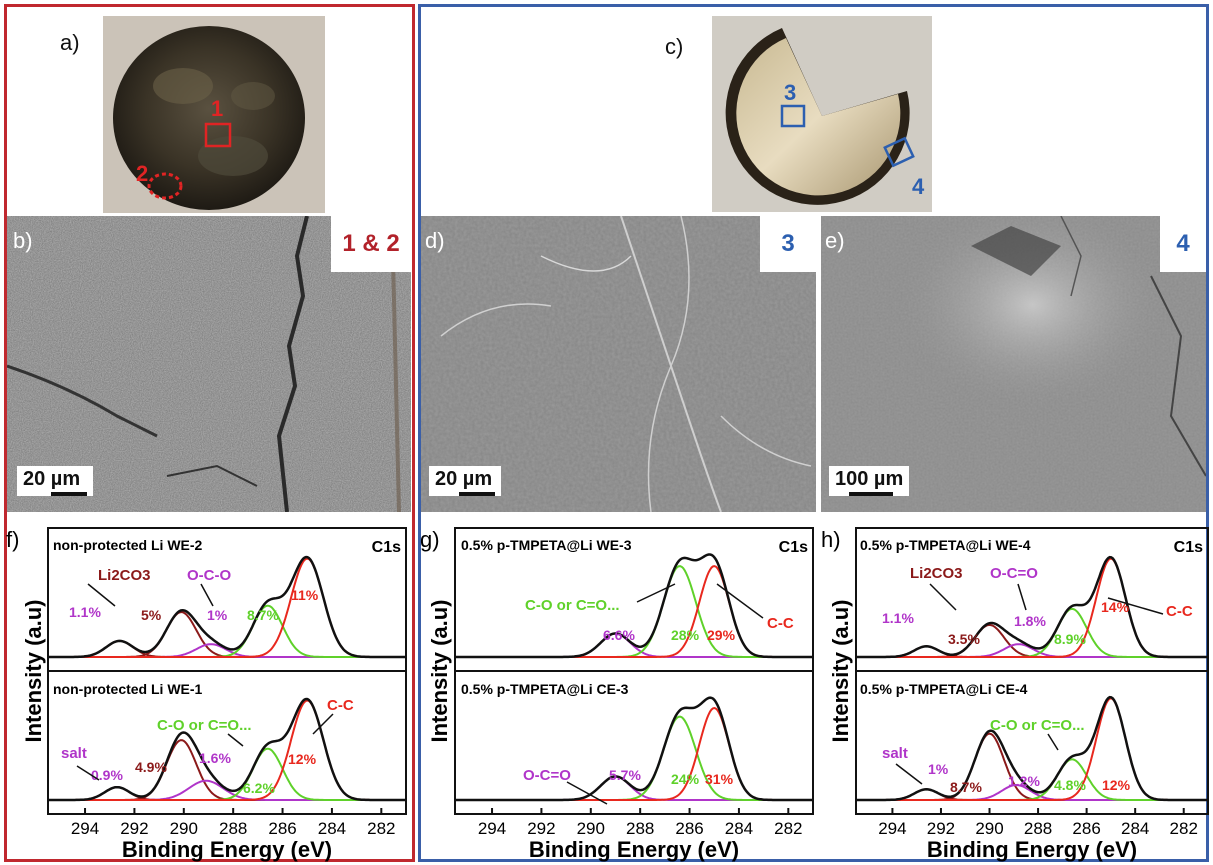 The image size is (1213, 865). I want to click on annot-g-bot-2: 24%, so click(685, 779).